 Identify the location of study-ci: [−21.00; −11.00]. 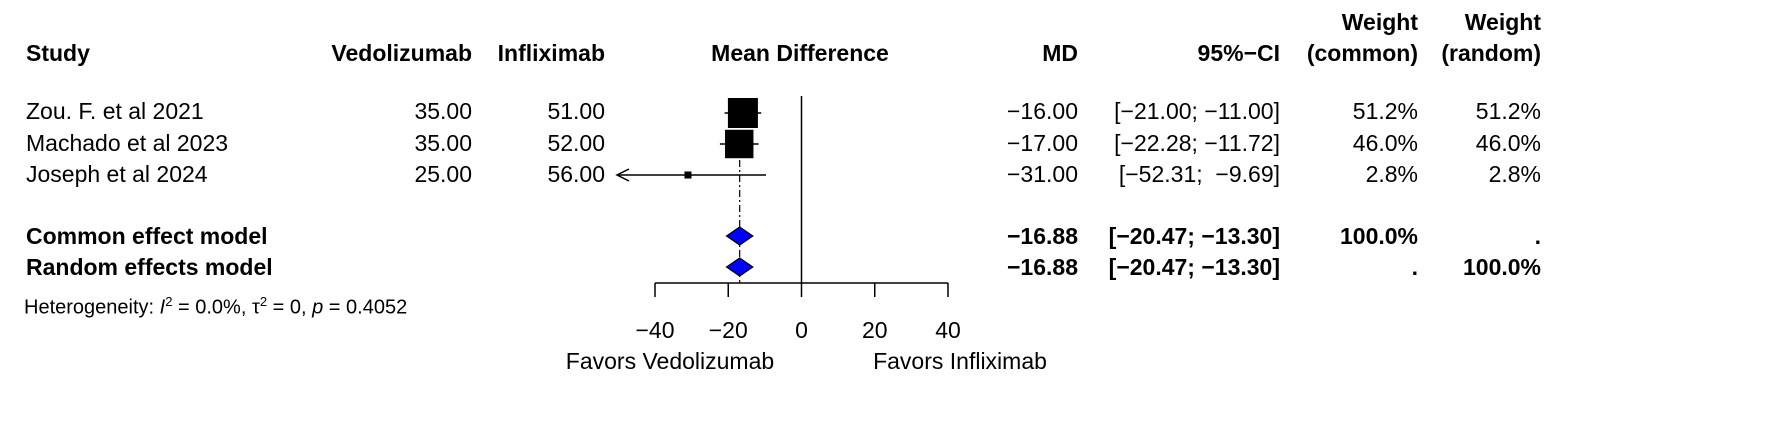
(1197, 111).